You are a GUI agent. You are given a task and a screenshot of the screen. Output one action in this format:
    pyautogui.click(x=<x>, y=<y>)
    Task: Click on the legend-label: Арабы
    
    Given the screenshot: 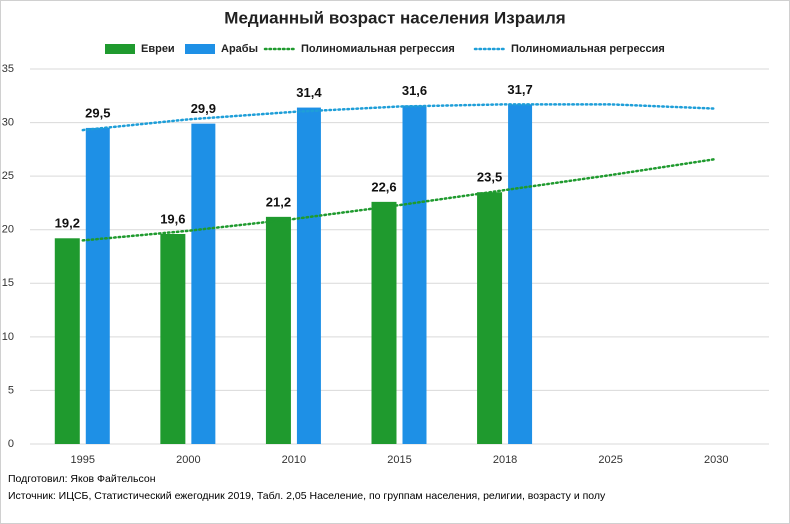 What is the action you would take?
    pyautogui.click(x=239, y=49)
    